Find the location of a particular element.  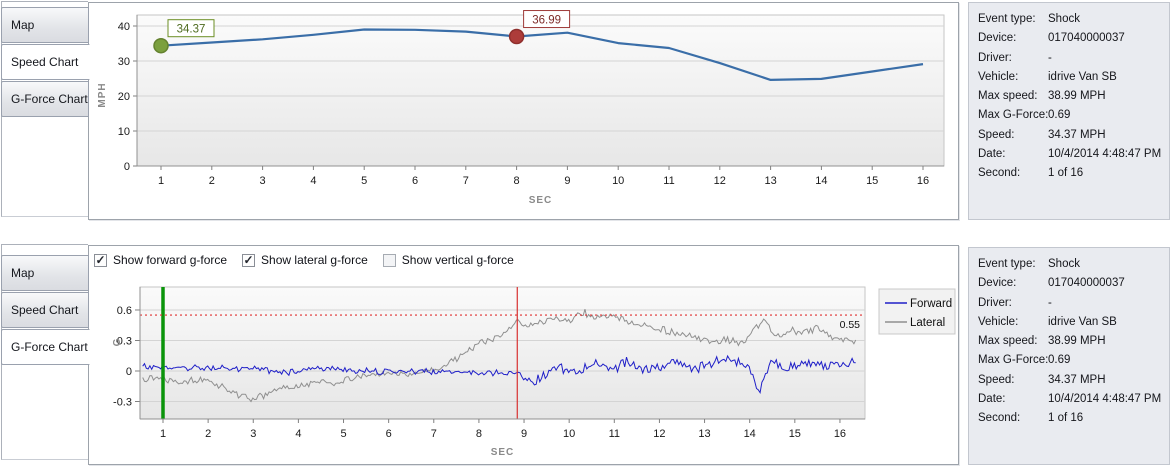

x-tick-label: 1 is located at coordinates (161, 181).